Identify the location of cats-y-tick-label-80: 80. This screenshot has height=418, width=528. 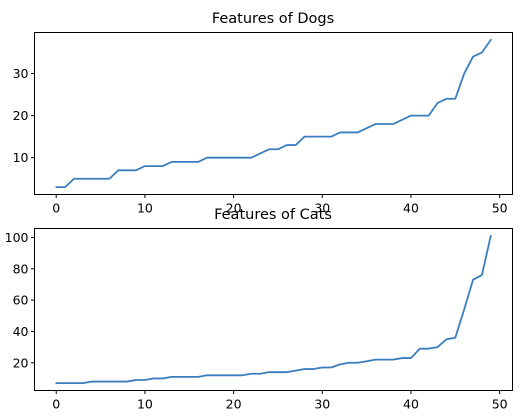
(21, 268).